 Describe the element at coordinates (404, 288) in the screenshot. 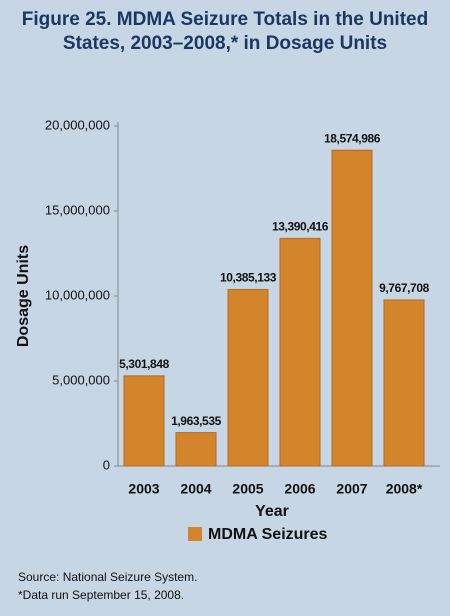

I see `value-label: 9,767,708` at that location.